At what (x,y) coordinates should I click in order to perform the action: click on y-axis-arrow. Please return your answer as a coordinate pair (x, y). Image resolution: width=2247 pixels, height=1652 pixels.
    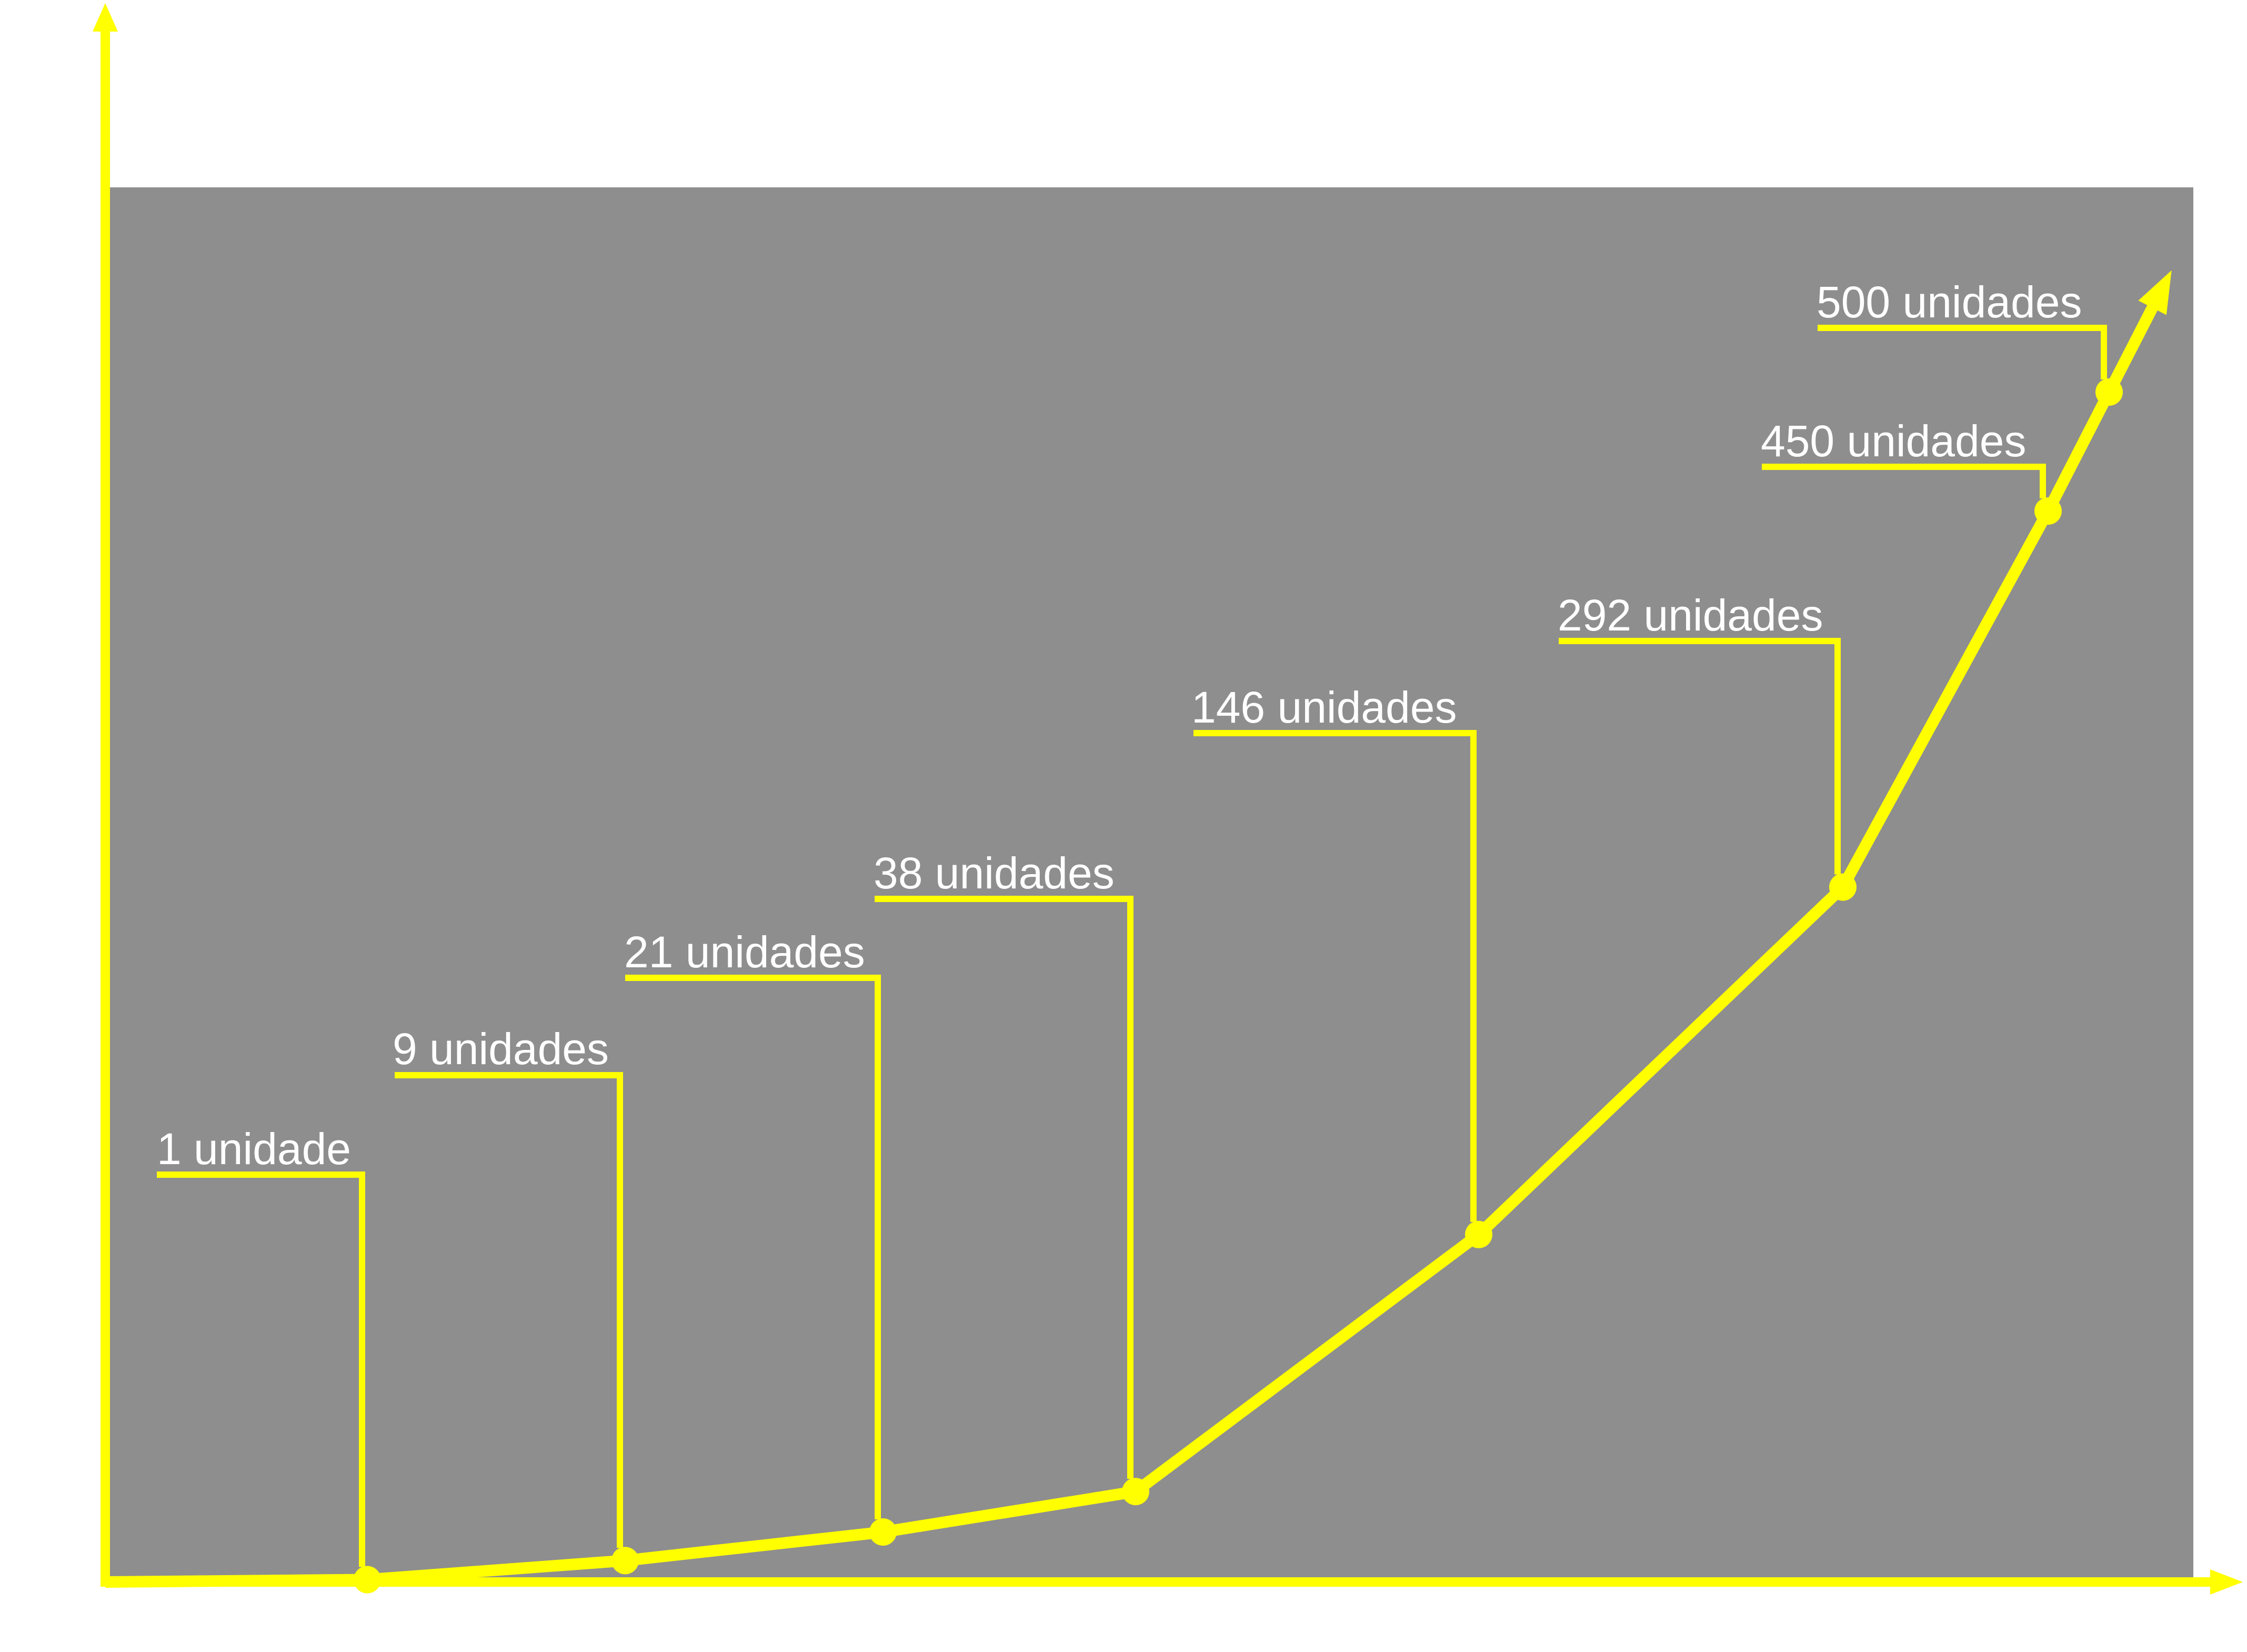
    Looking at the image, I should click on (105, 17).